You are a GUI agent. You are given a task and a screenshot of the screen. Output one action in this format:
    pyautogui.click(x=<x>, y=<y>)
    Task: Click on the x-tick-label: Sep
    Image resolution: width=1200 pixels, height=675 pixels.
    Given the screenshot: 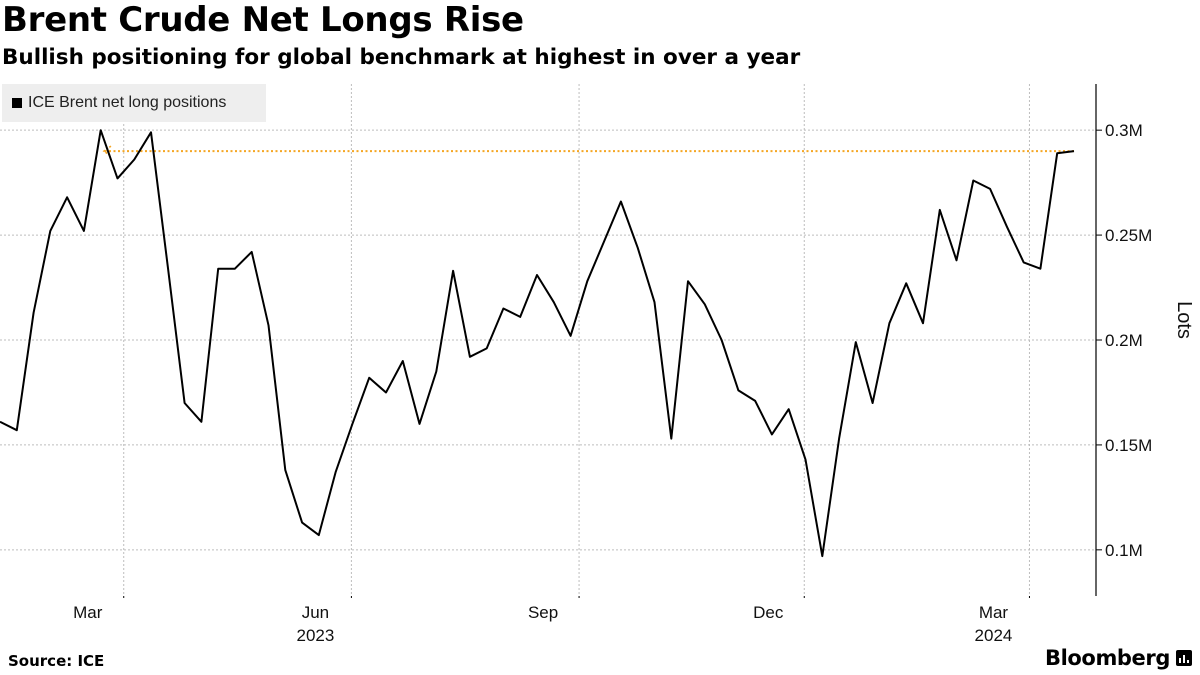 What is the action you would take?
    pyautogui.click(x=543, y=612)
    